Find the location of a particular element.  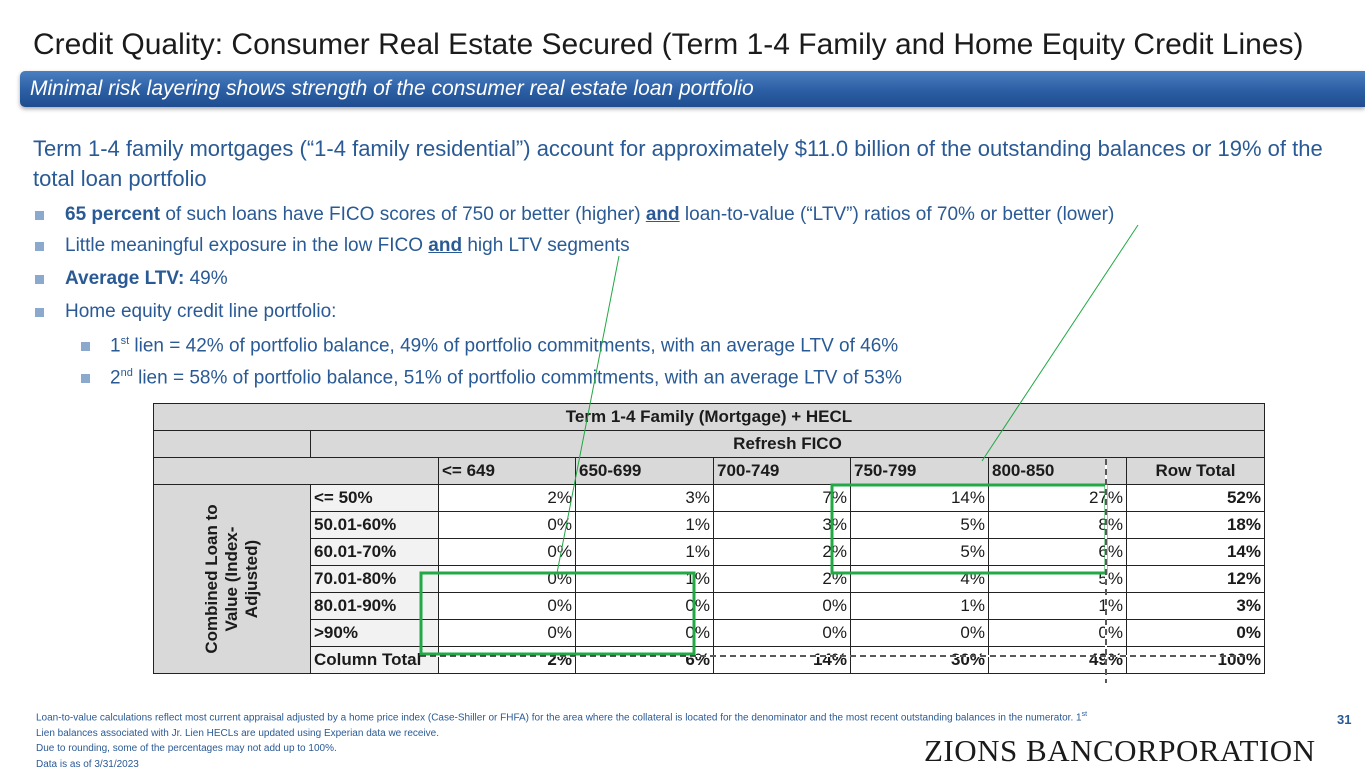

table-row: 80.01-90% 0% 0% 0% 1% 1% 3% is located at coordinates (709, 606).